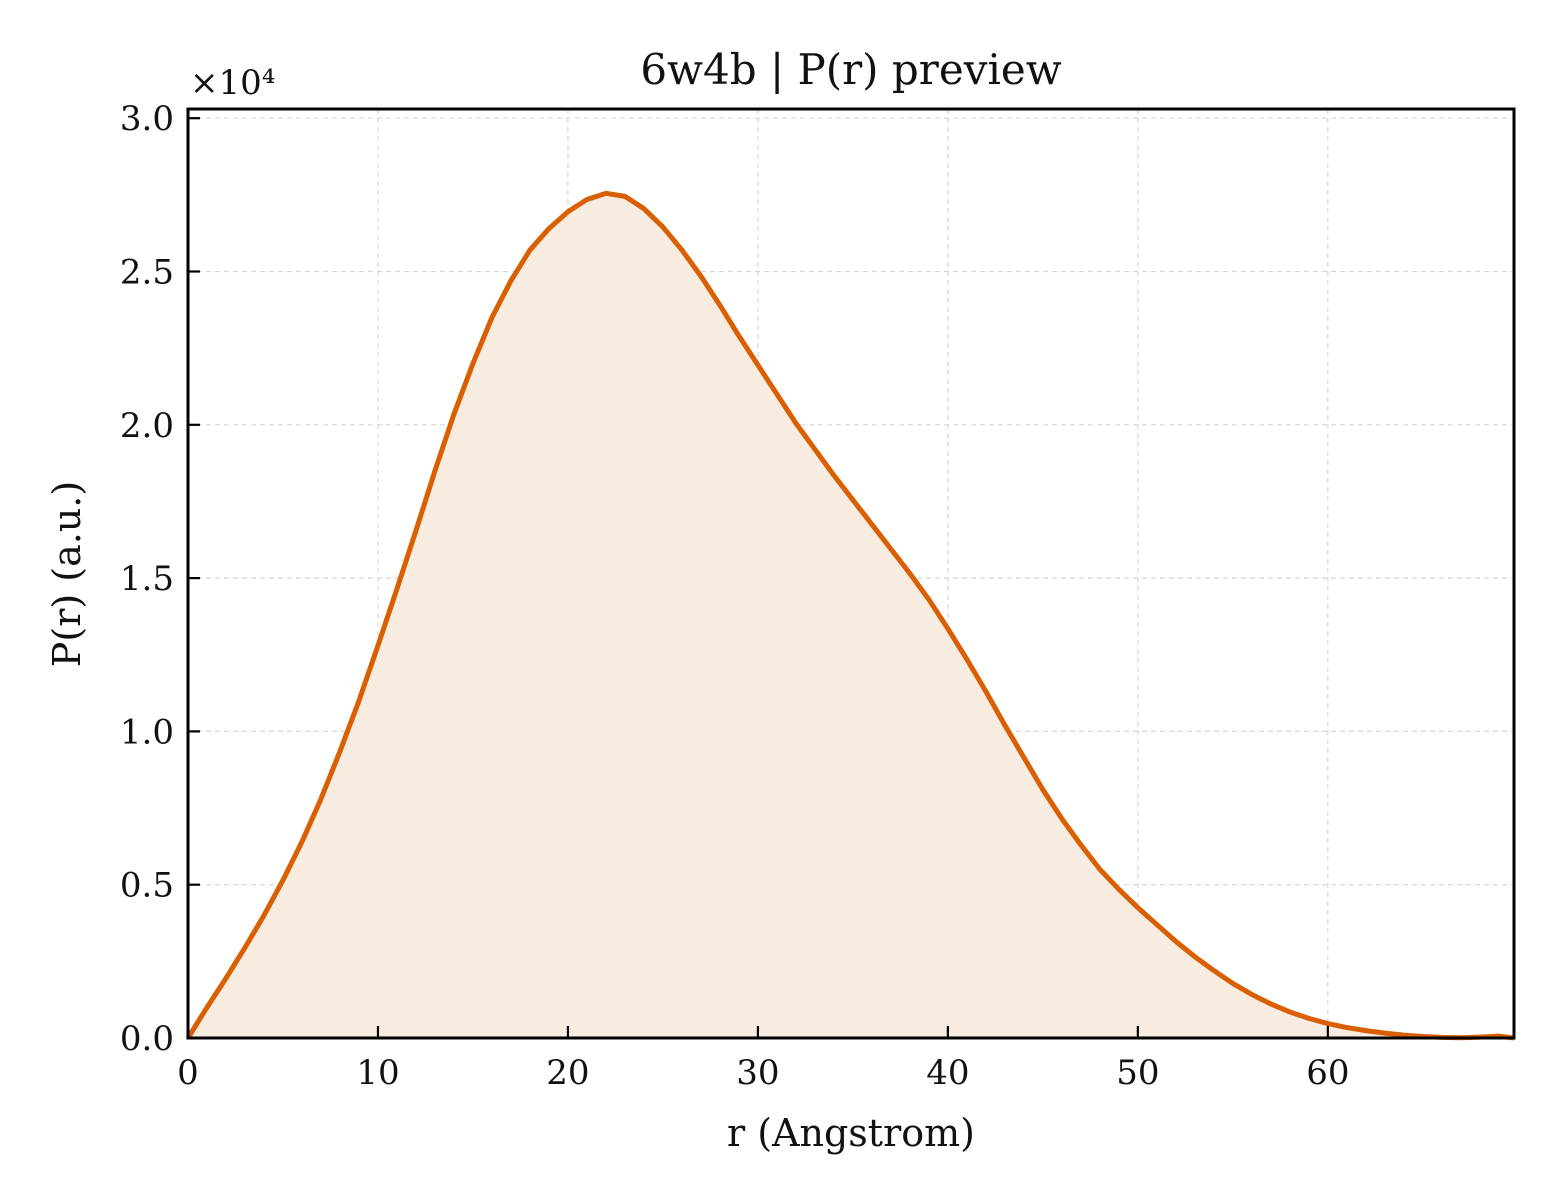  I want to click on x-axis-title: r (Angstrom), so click(851, 1133).